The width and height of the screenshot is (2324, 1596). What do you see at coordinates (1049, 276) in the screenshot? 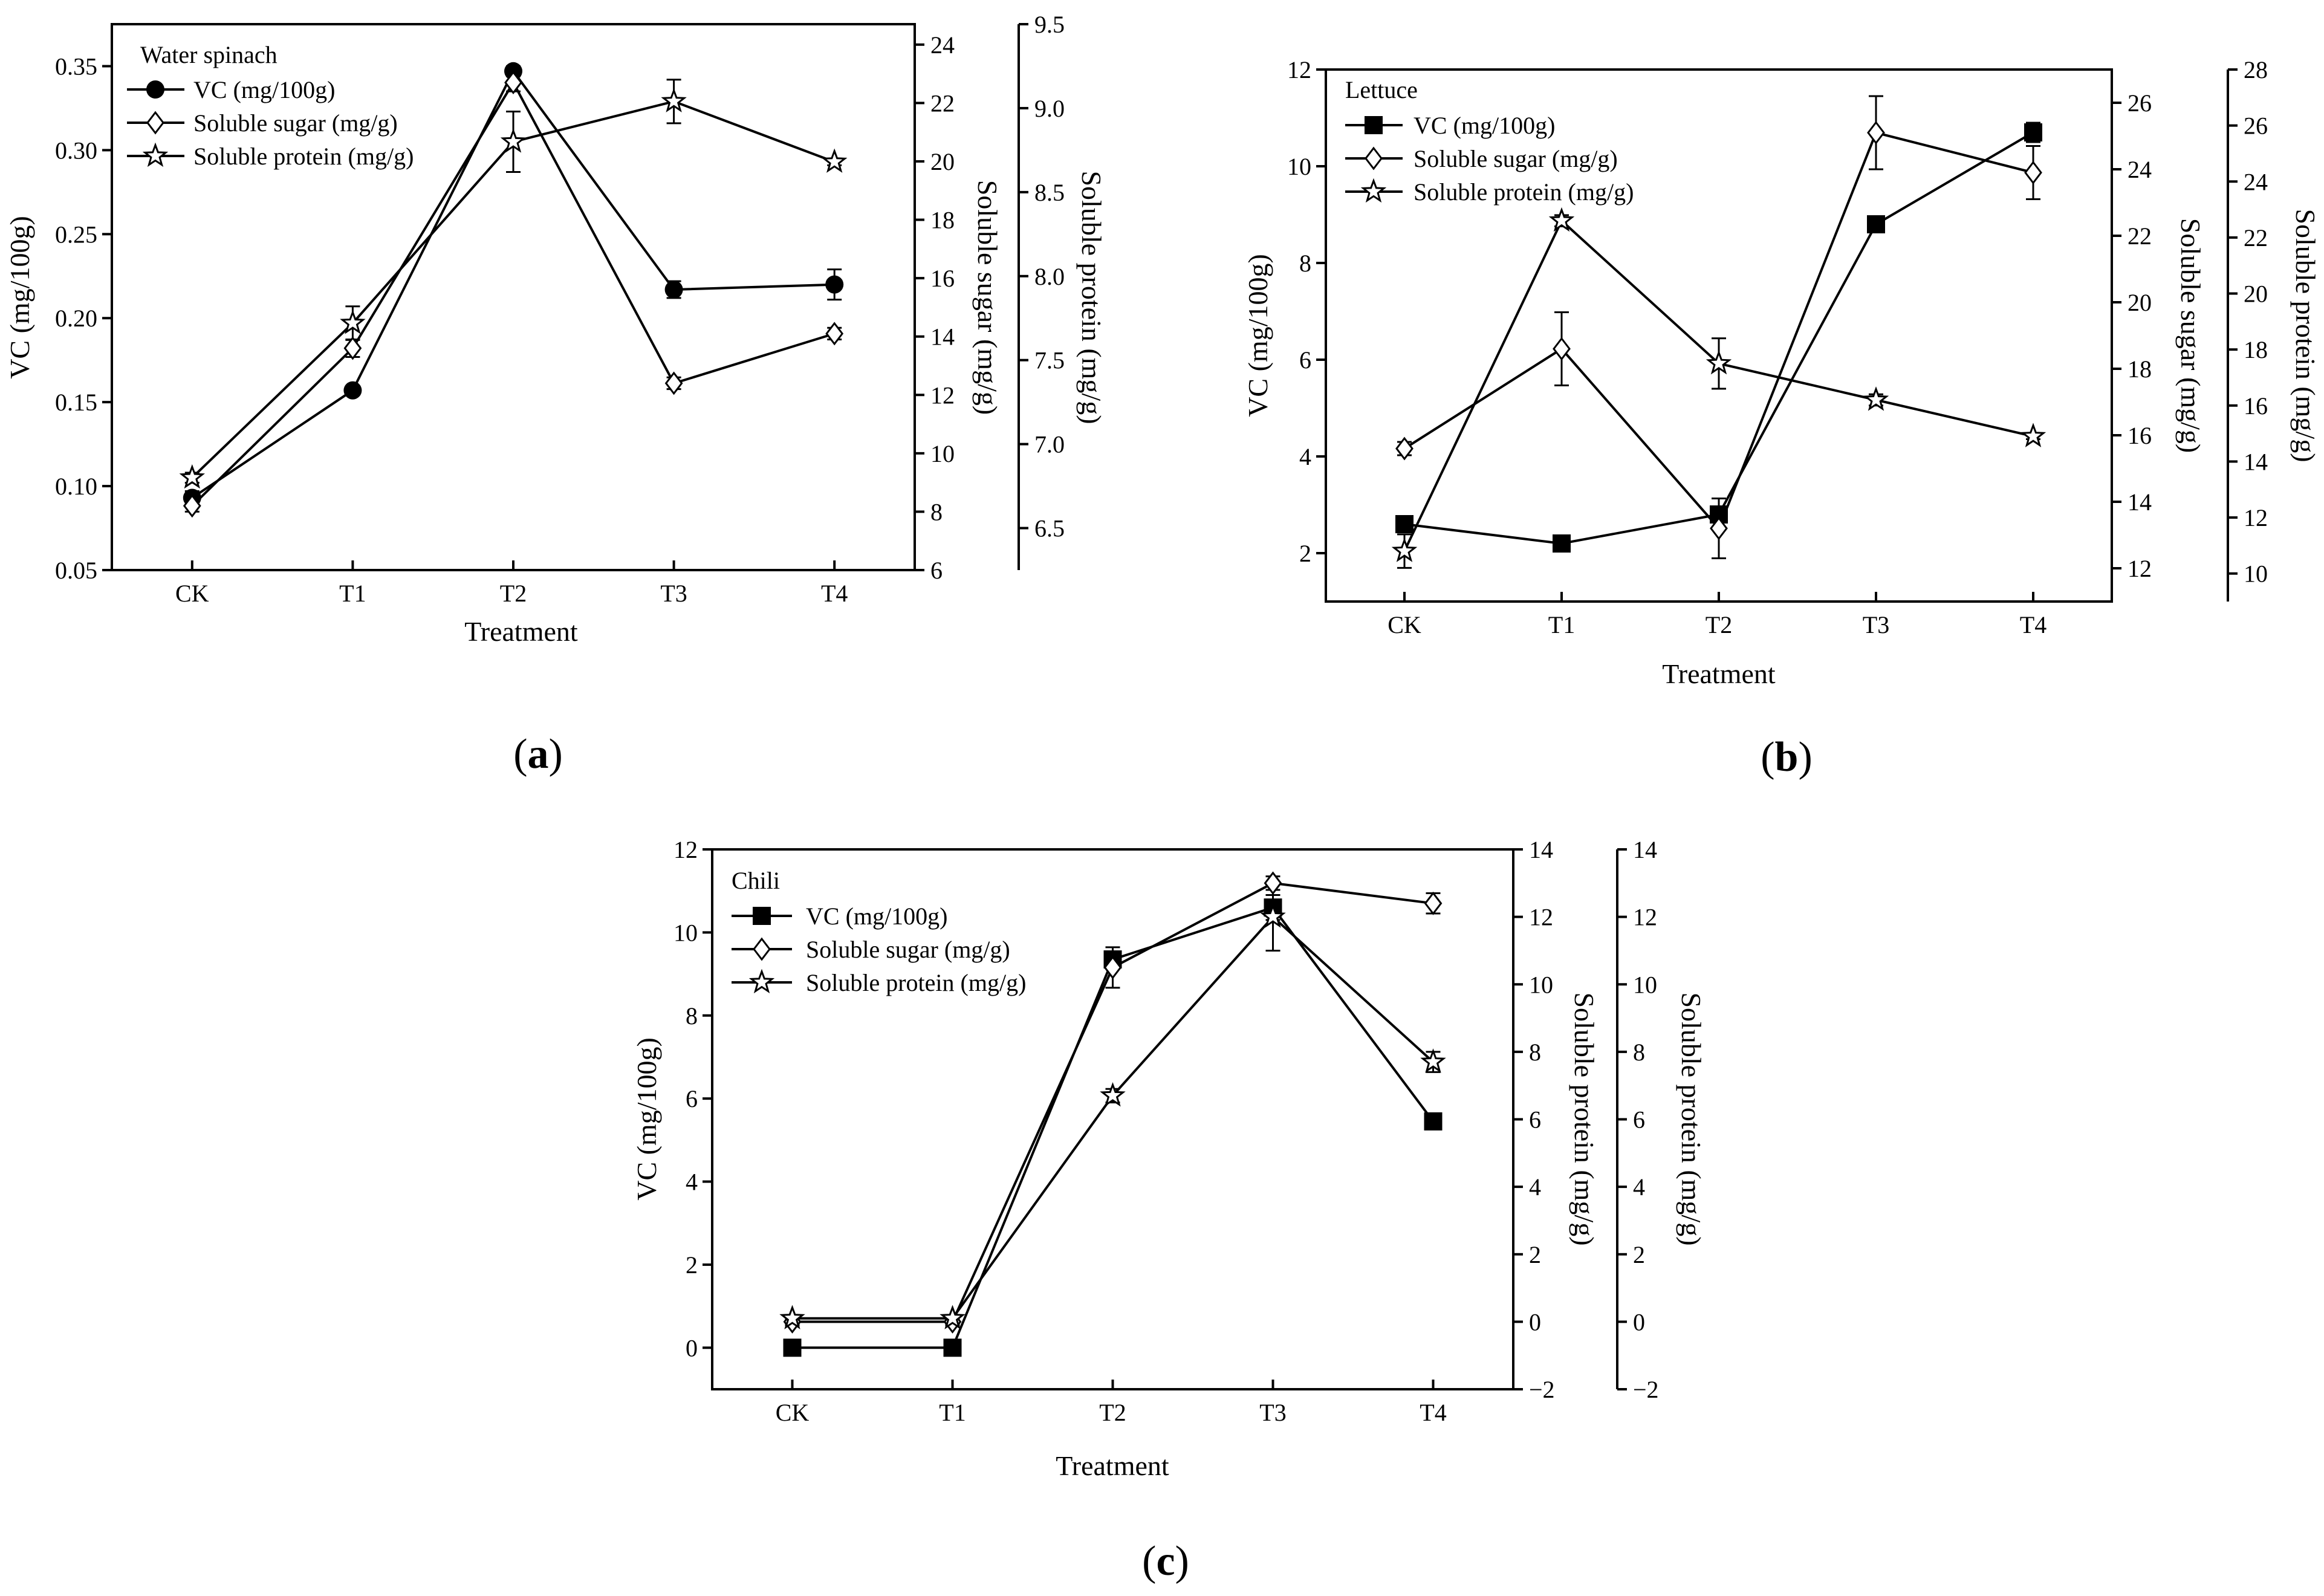
I see `y-tick-label: 8.0` at bounding box center [1049, 276].